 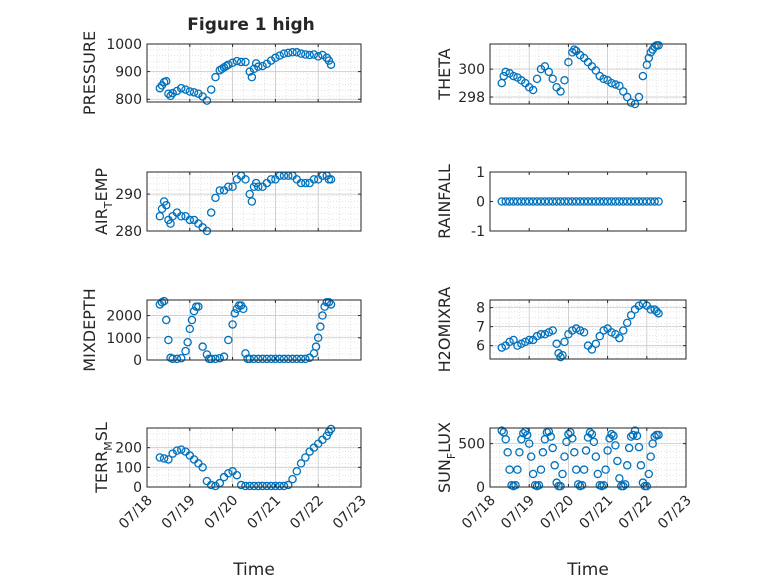 I want to click on y-axis-label: RAINFALL, so click(x=444, y=201).